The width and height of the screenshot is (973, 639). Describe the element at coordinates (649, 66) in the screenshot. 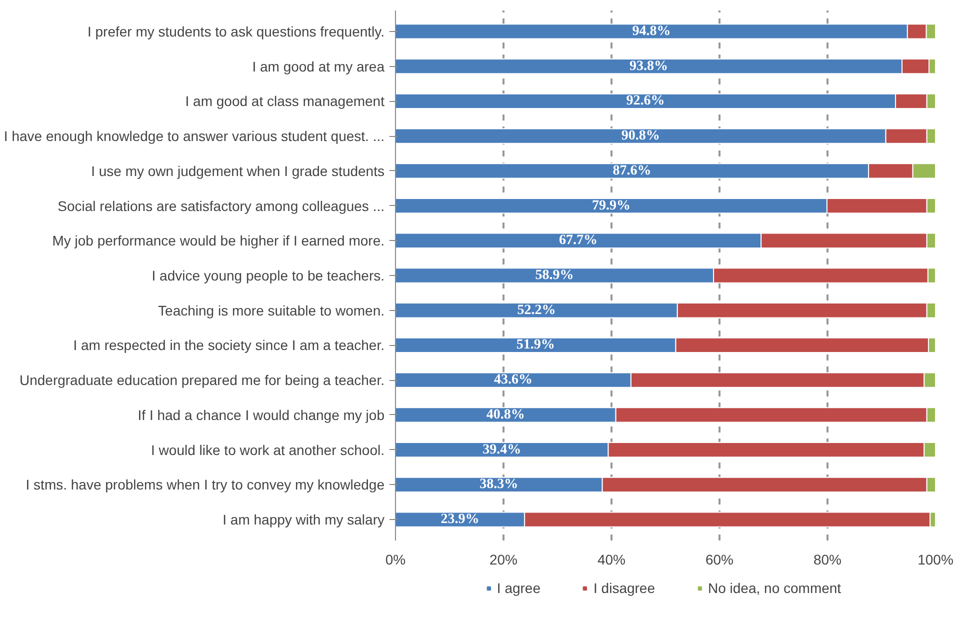

I see `data-label: 93.8%` at that location.